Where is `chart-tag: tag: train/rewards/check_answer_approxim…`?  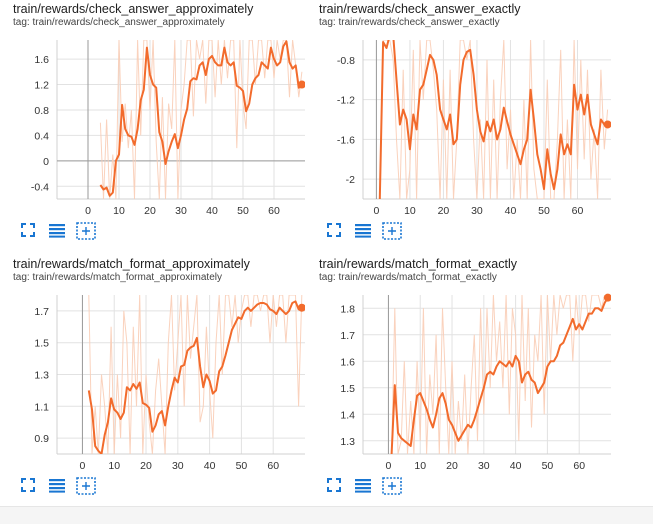
chart-tag: tag: train/rewards/check_answer_approxim… is located at coordinates (119, 22).